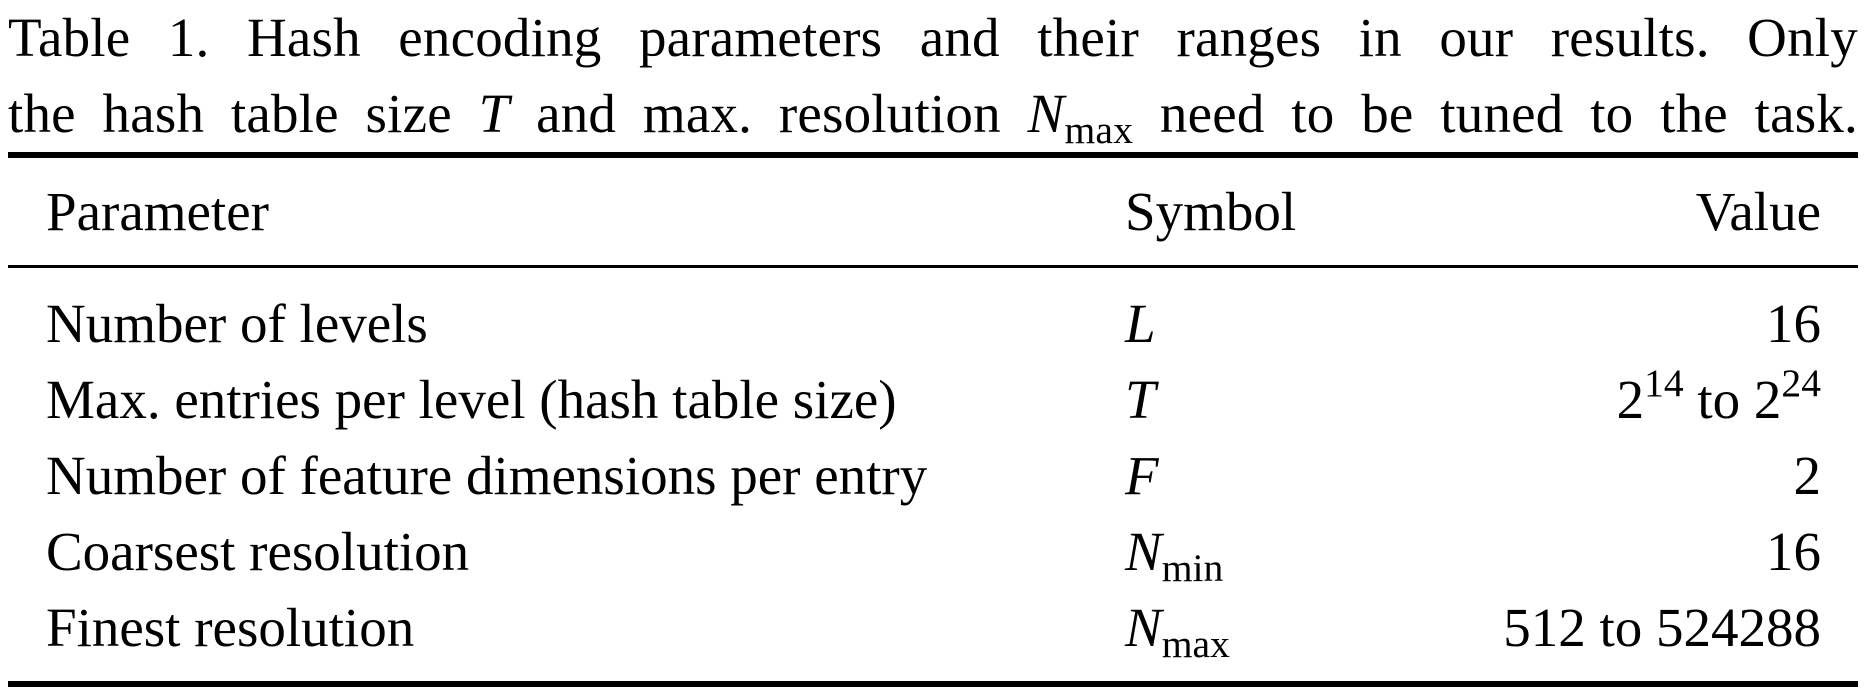  I want to click on table-row: Finest resolution Nmax 512 to 524288, so click(933, 634).